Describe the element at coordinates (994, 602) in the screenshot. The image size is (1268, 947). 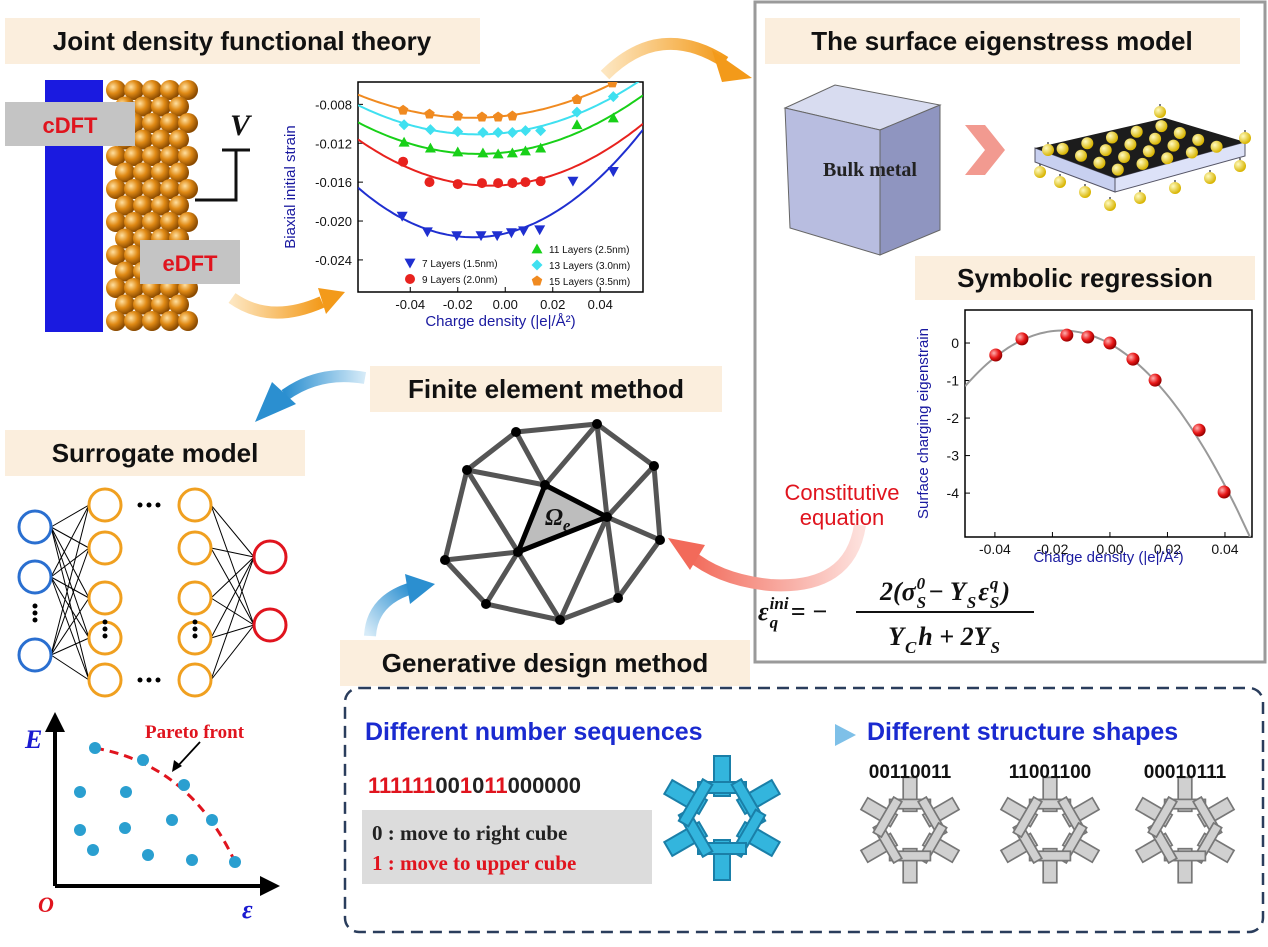
I see `formula-sub: S` at that location.